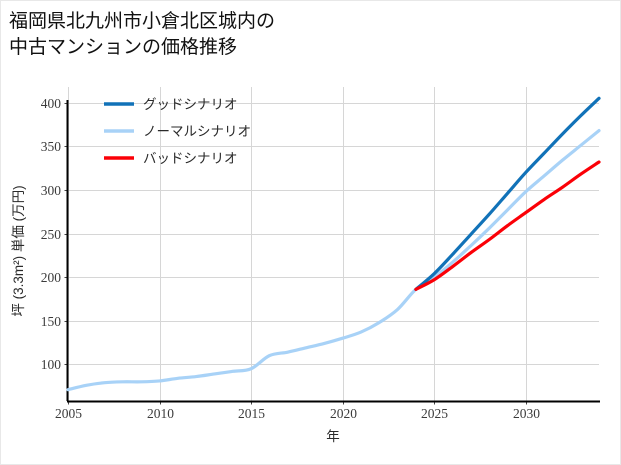 This screenshot has height=465, width=621. I want to click on legend-label: ノーマルシナリオ, so click(197, 131).